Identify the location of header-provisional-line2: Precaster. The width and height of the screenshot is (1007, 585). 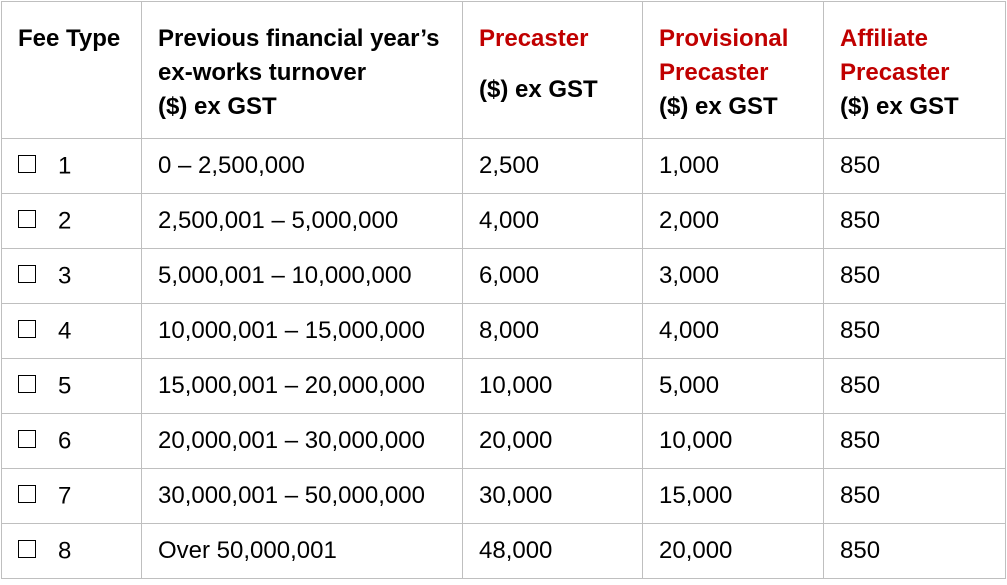
(714, 72).